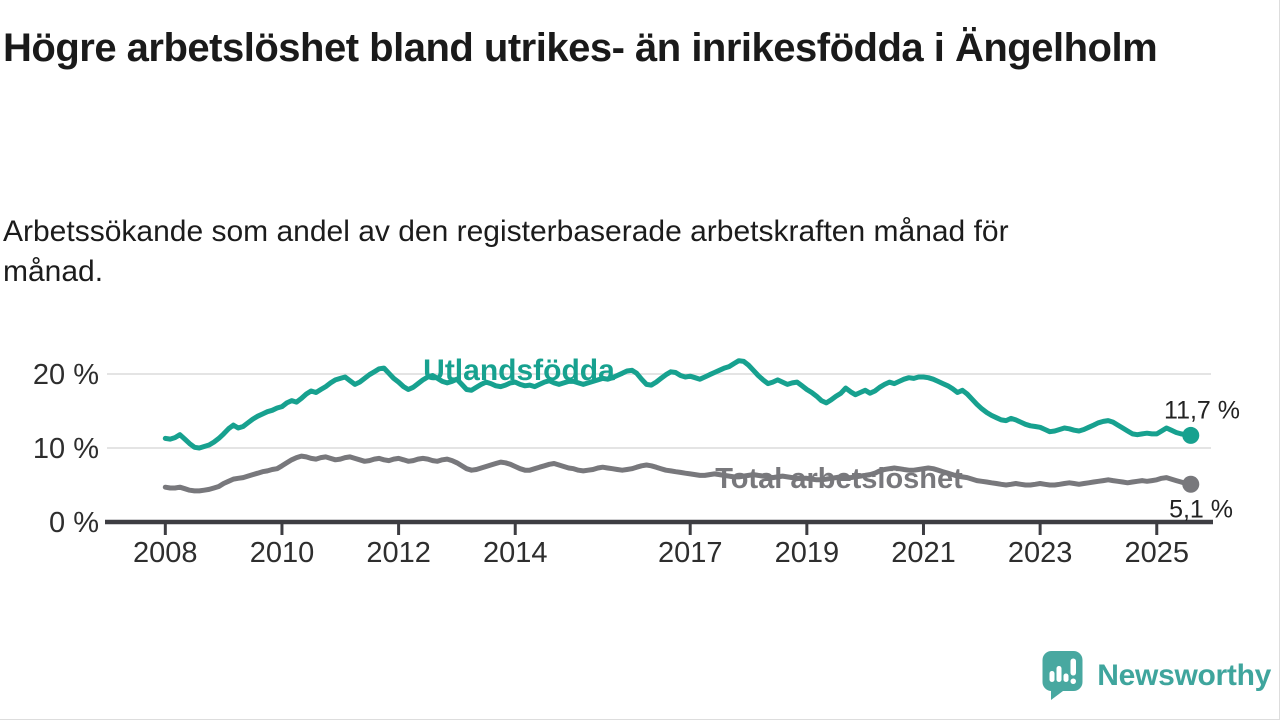  What do you see at coordinates (1184, 675) in the screenshot?
I see `brand-name: Newsworthy` at bounding box center [1184, 675].